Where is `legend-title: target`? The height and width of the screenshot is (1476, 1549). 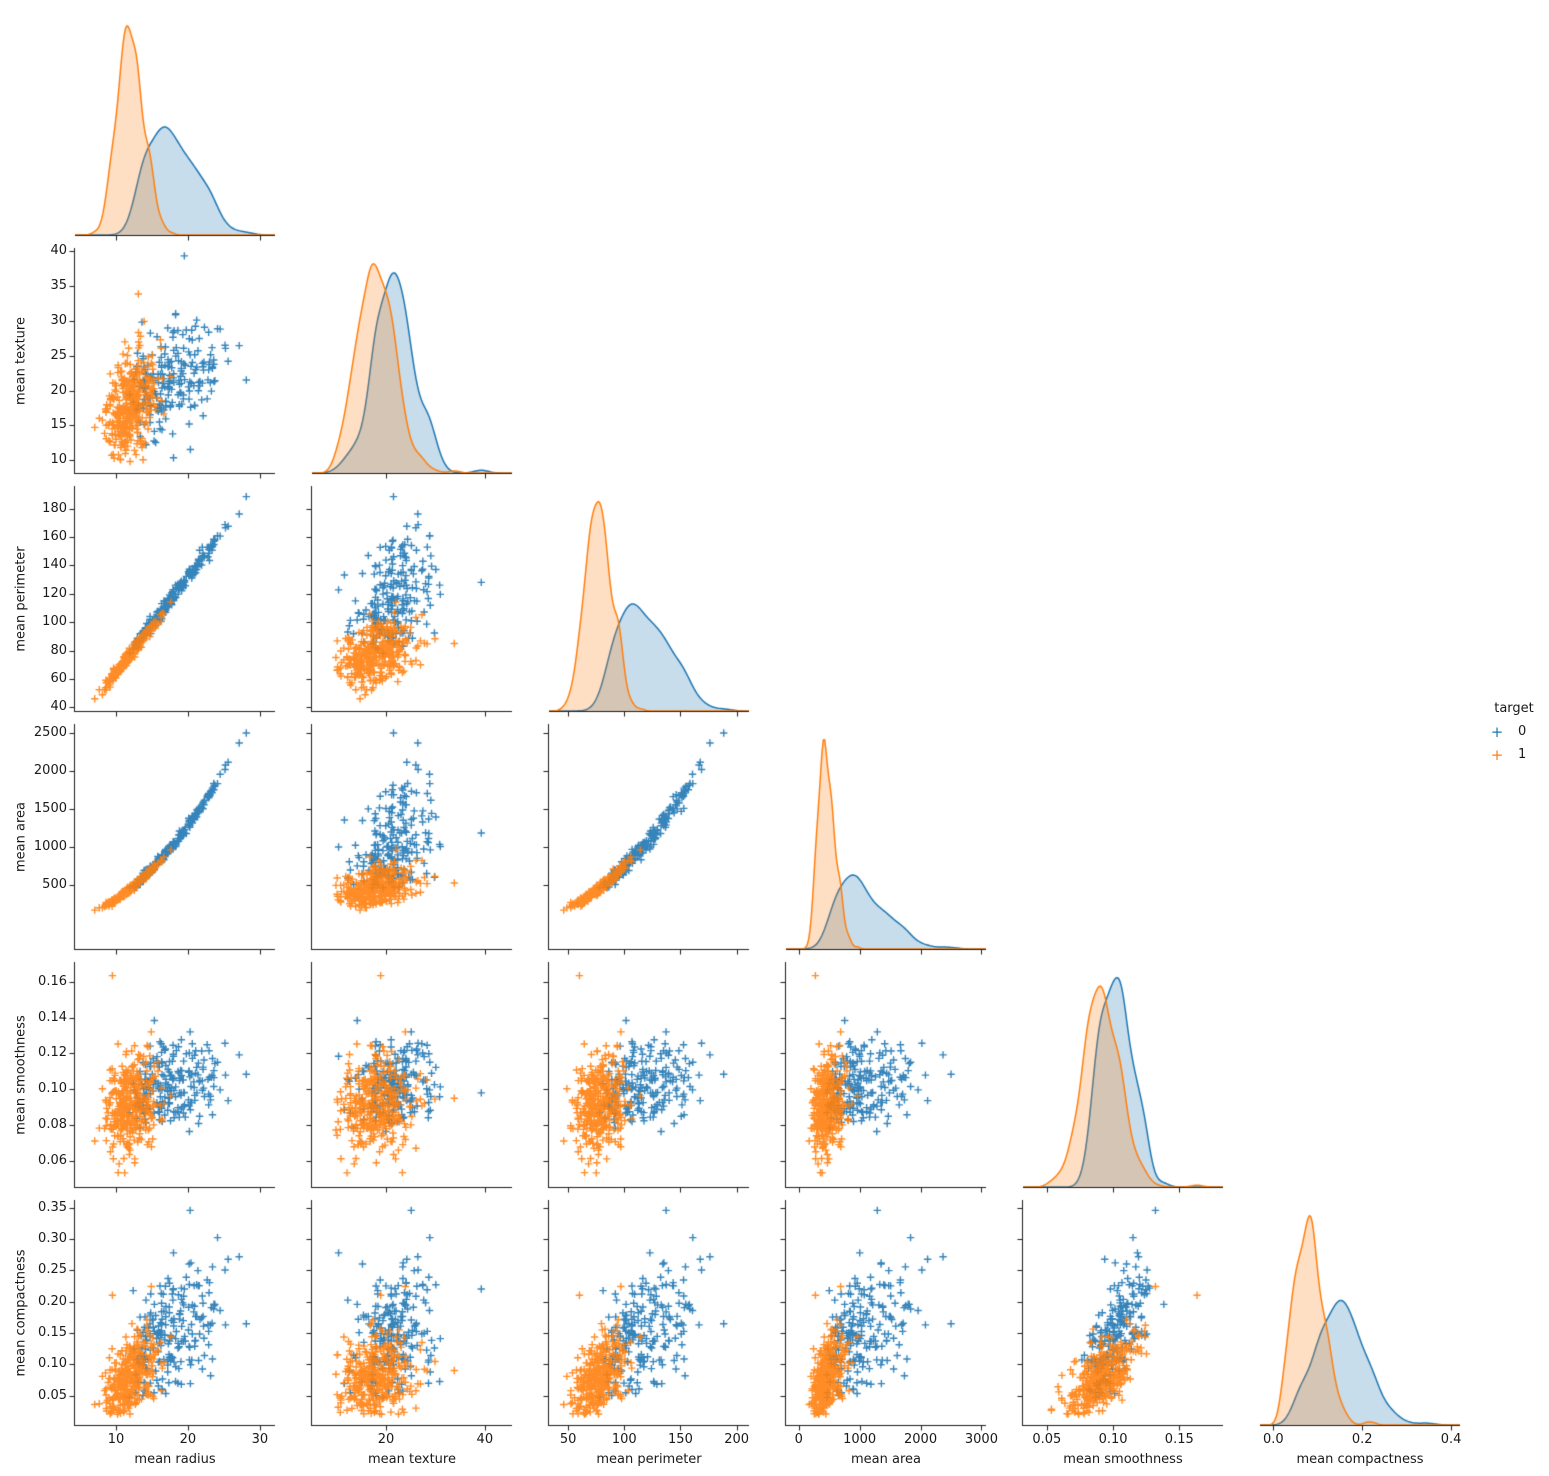 legend-title: target is located at coordinates (1514, 708).